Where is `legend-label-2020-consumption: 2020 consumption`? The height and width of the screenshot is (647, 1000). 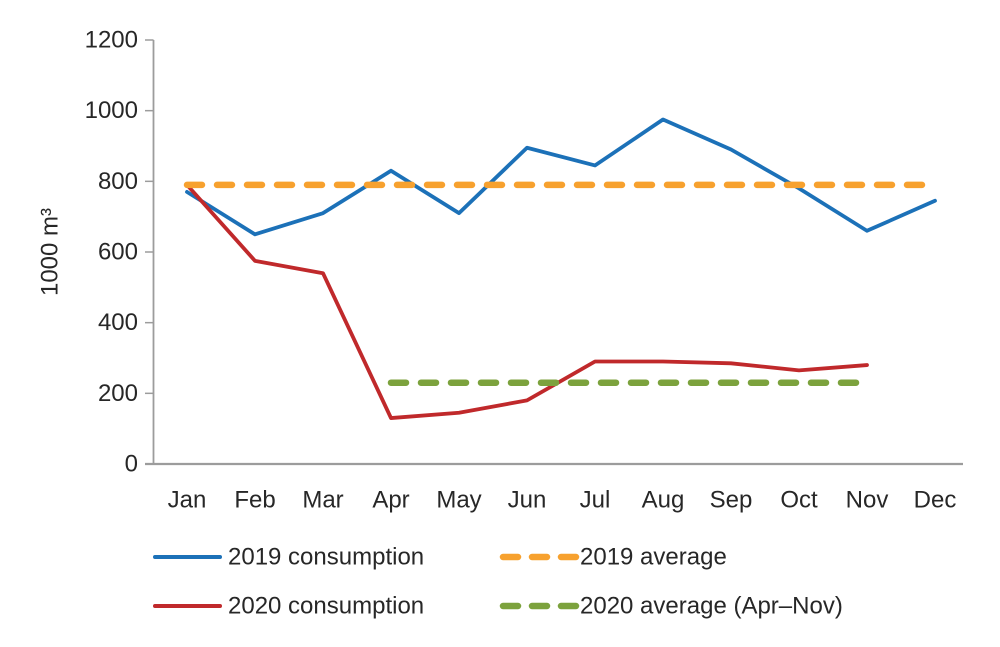 legend-label-2020-consumption: 2020 consumption is located at coordinates (326, 606).